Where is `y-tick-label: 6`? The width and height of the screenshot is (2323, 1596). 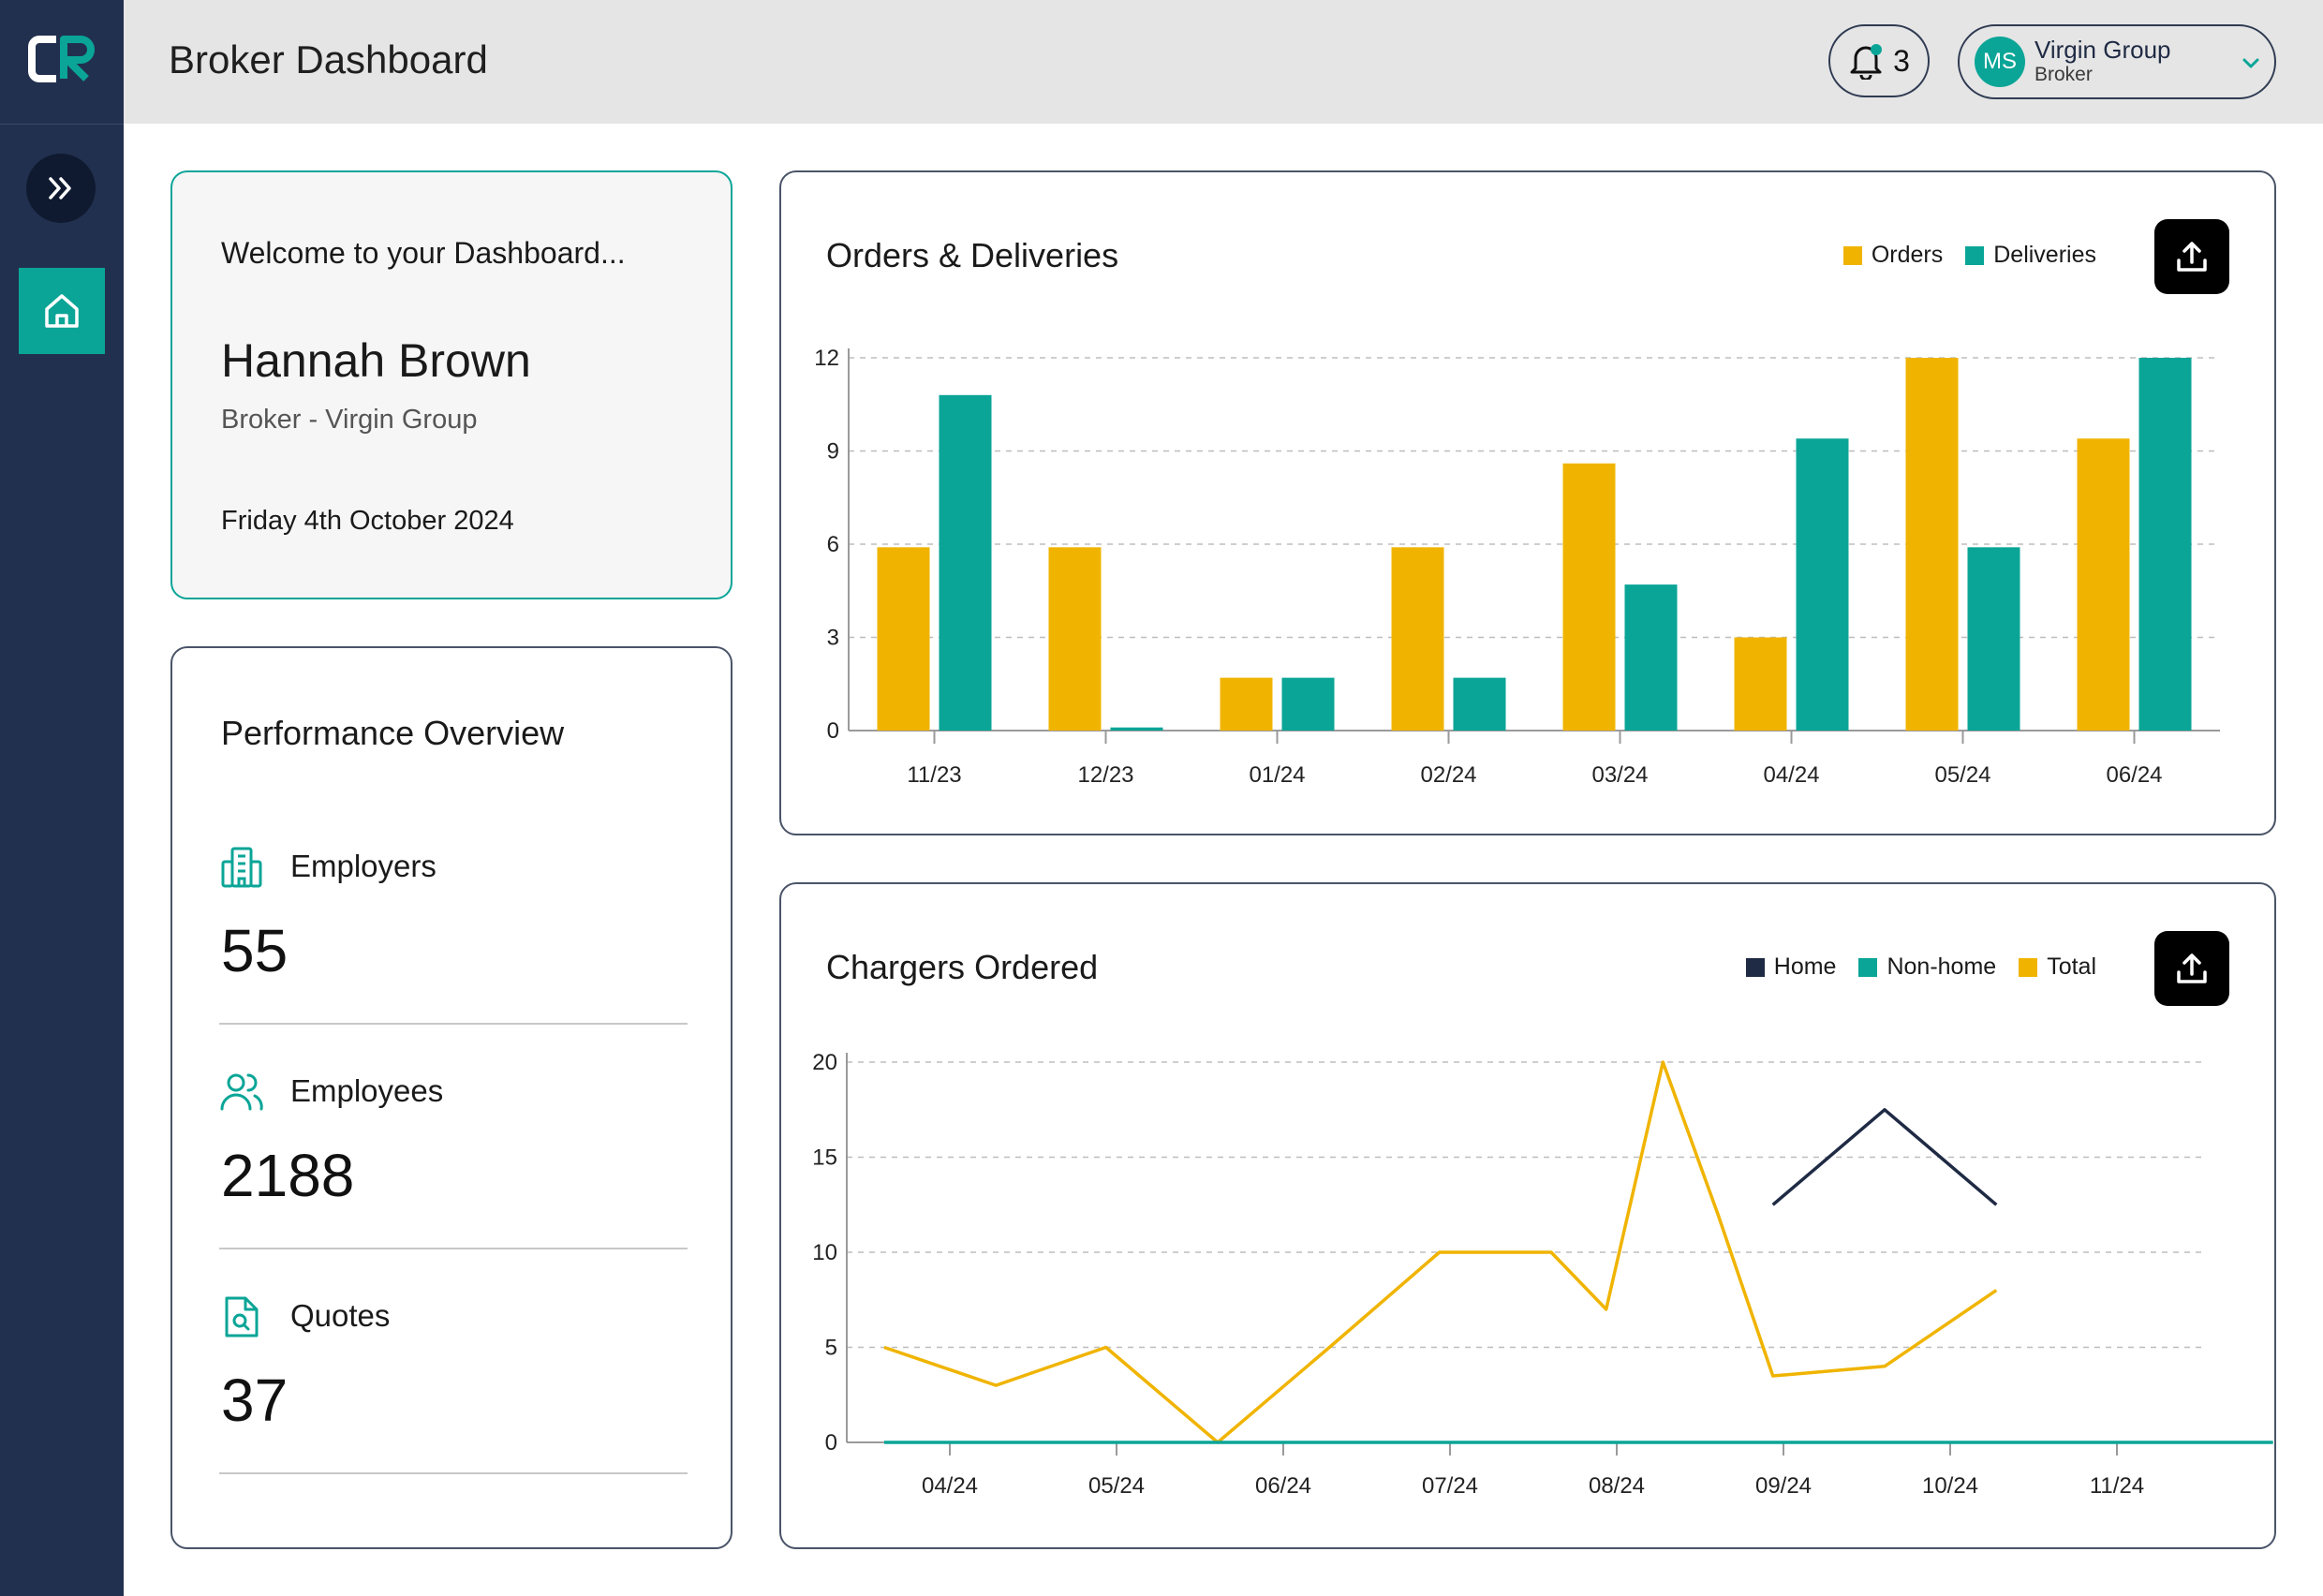 y-tick-label: 6 is located at coordinates (833, 545).